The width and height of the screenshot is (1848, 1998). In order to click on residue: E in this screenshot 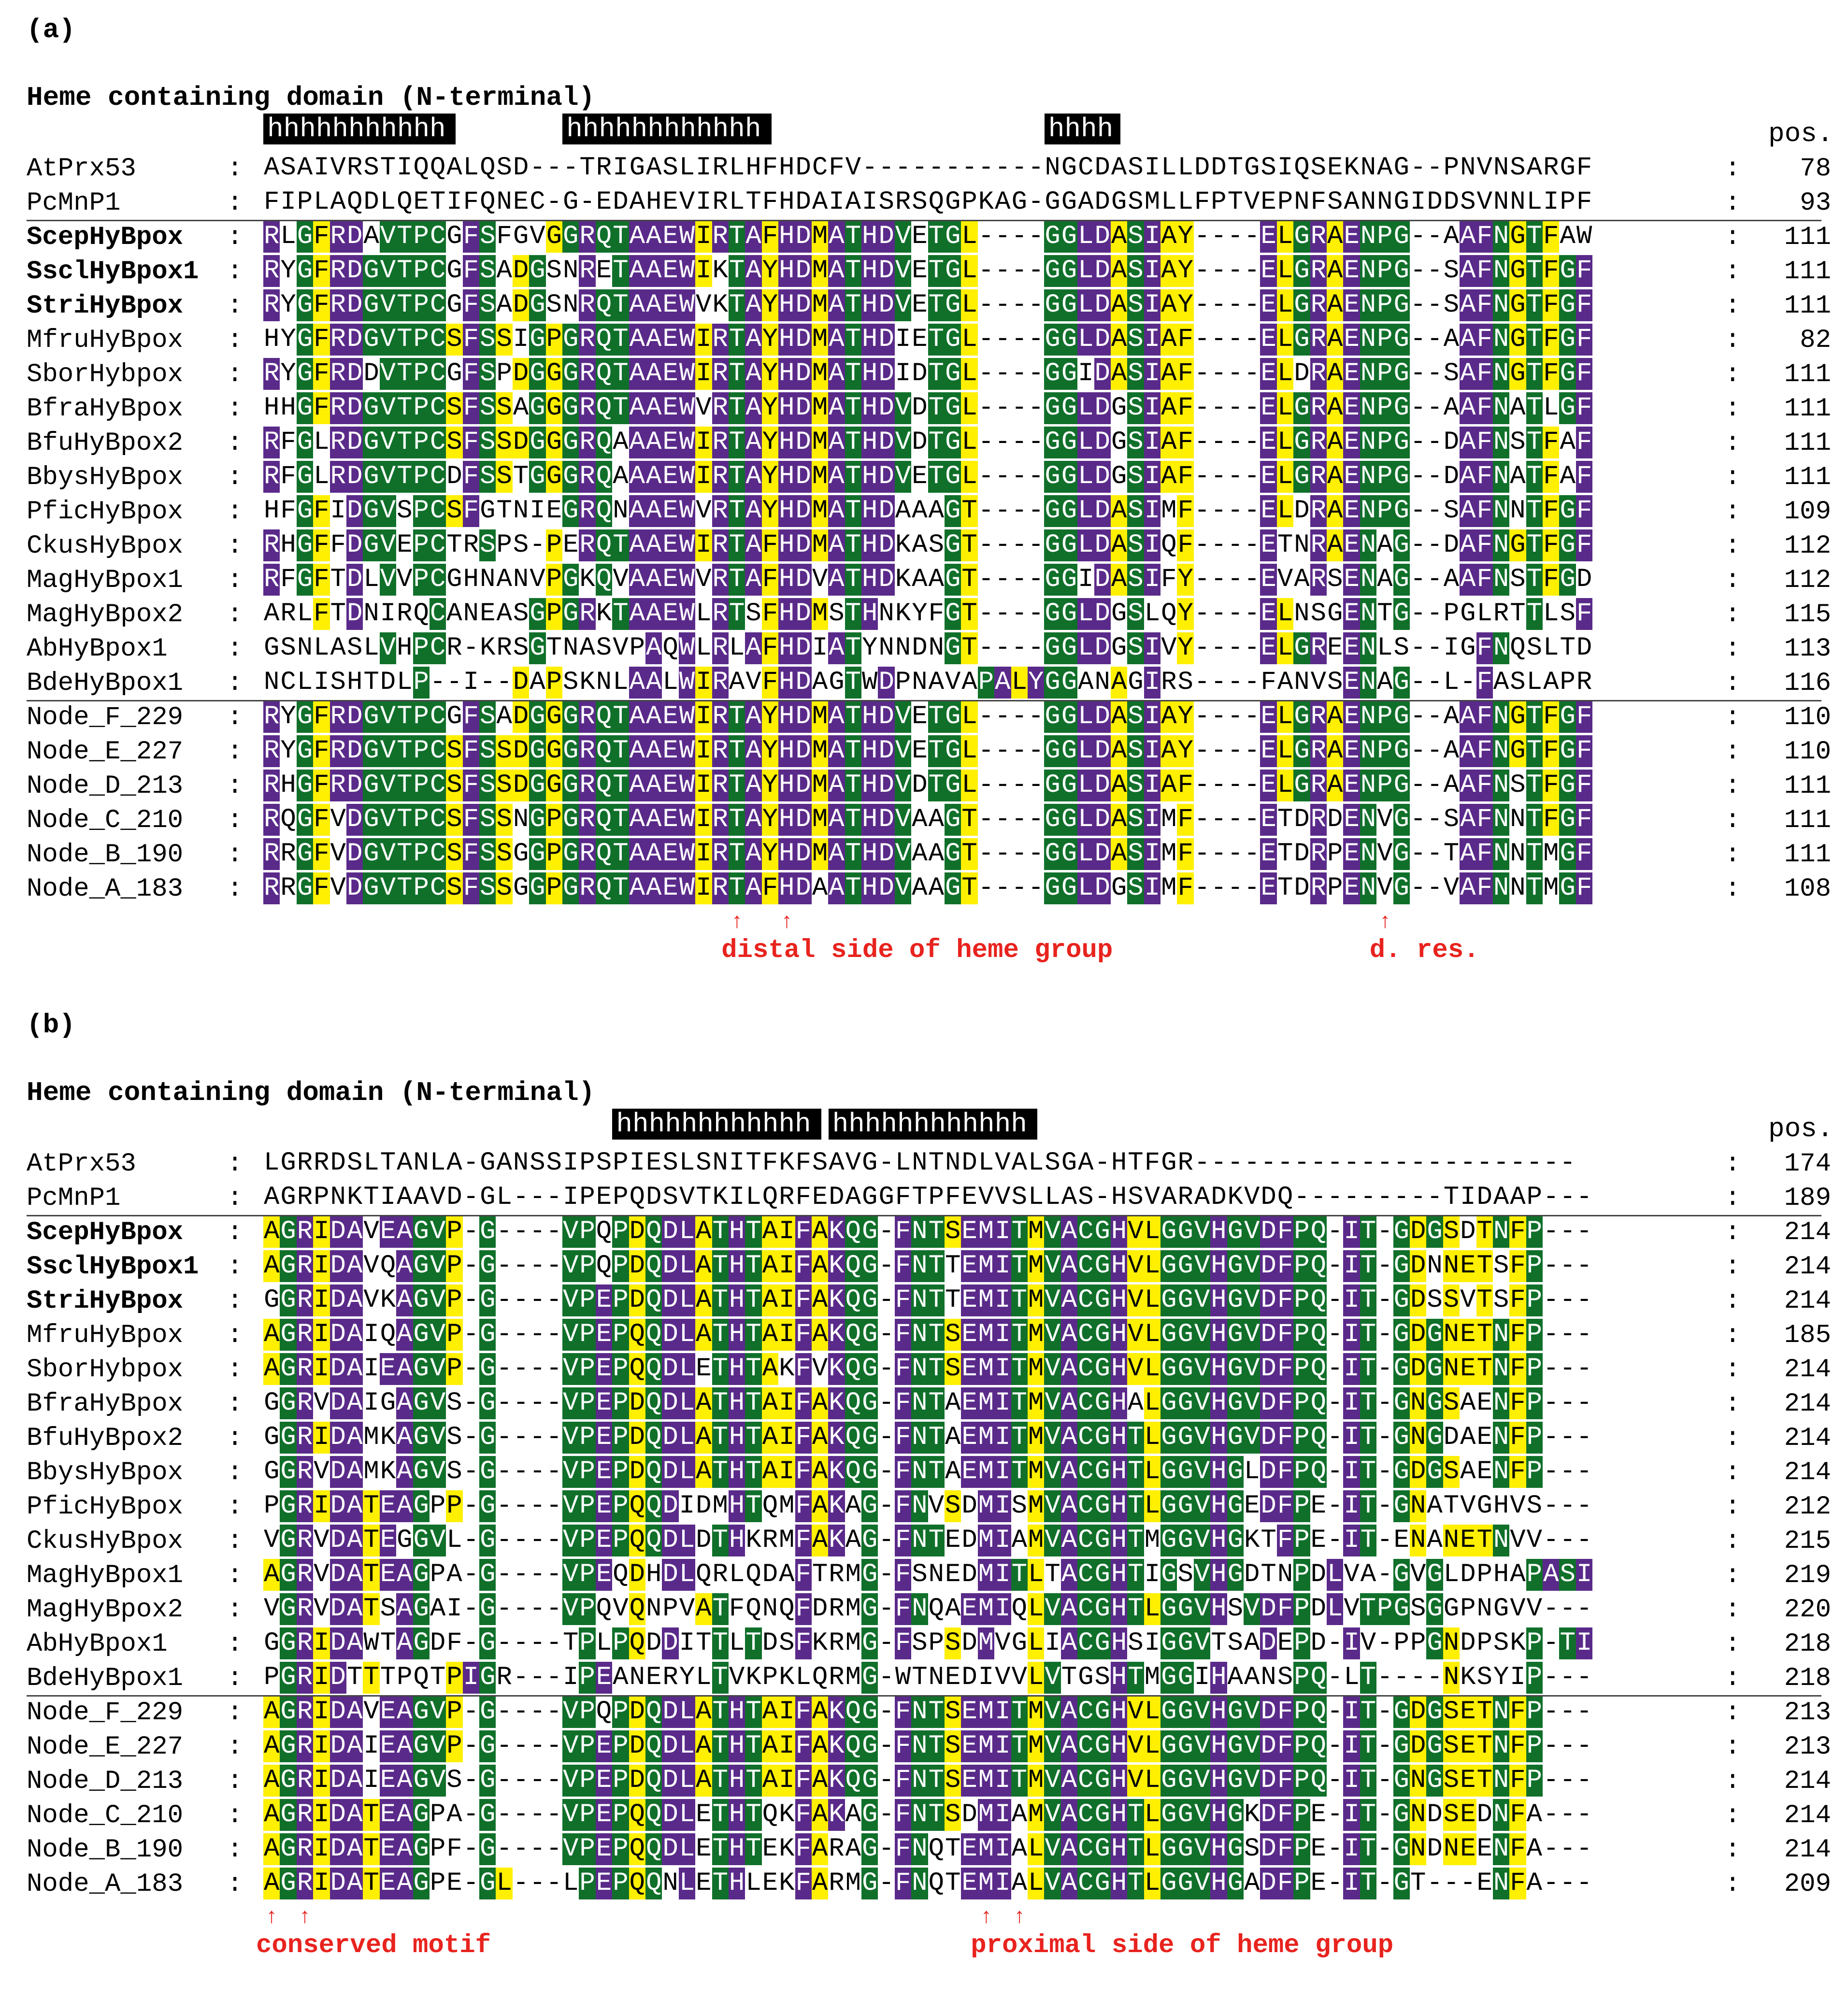, I will do `click(704, 1883)`.